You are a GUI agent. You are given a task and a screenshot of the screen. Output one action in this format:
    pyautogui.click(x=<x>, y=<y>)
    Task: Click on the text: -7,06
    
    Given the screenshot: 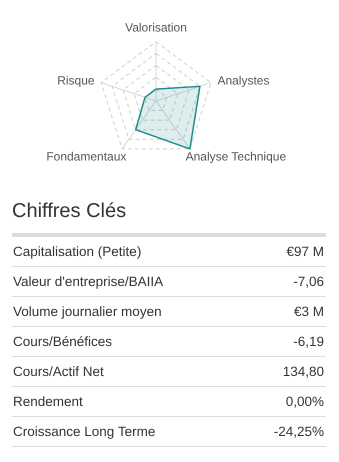 What is the action you would take?
    pyautogui.click(x=308, y=281)
    